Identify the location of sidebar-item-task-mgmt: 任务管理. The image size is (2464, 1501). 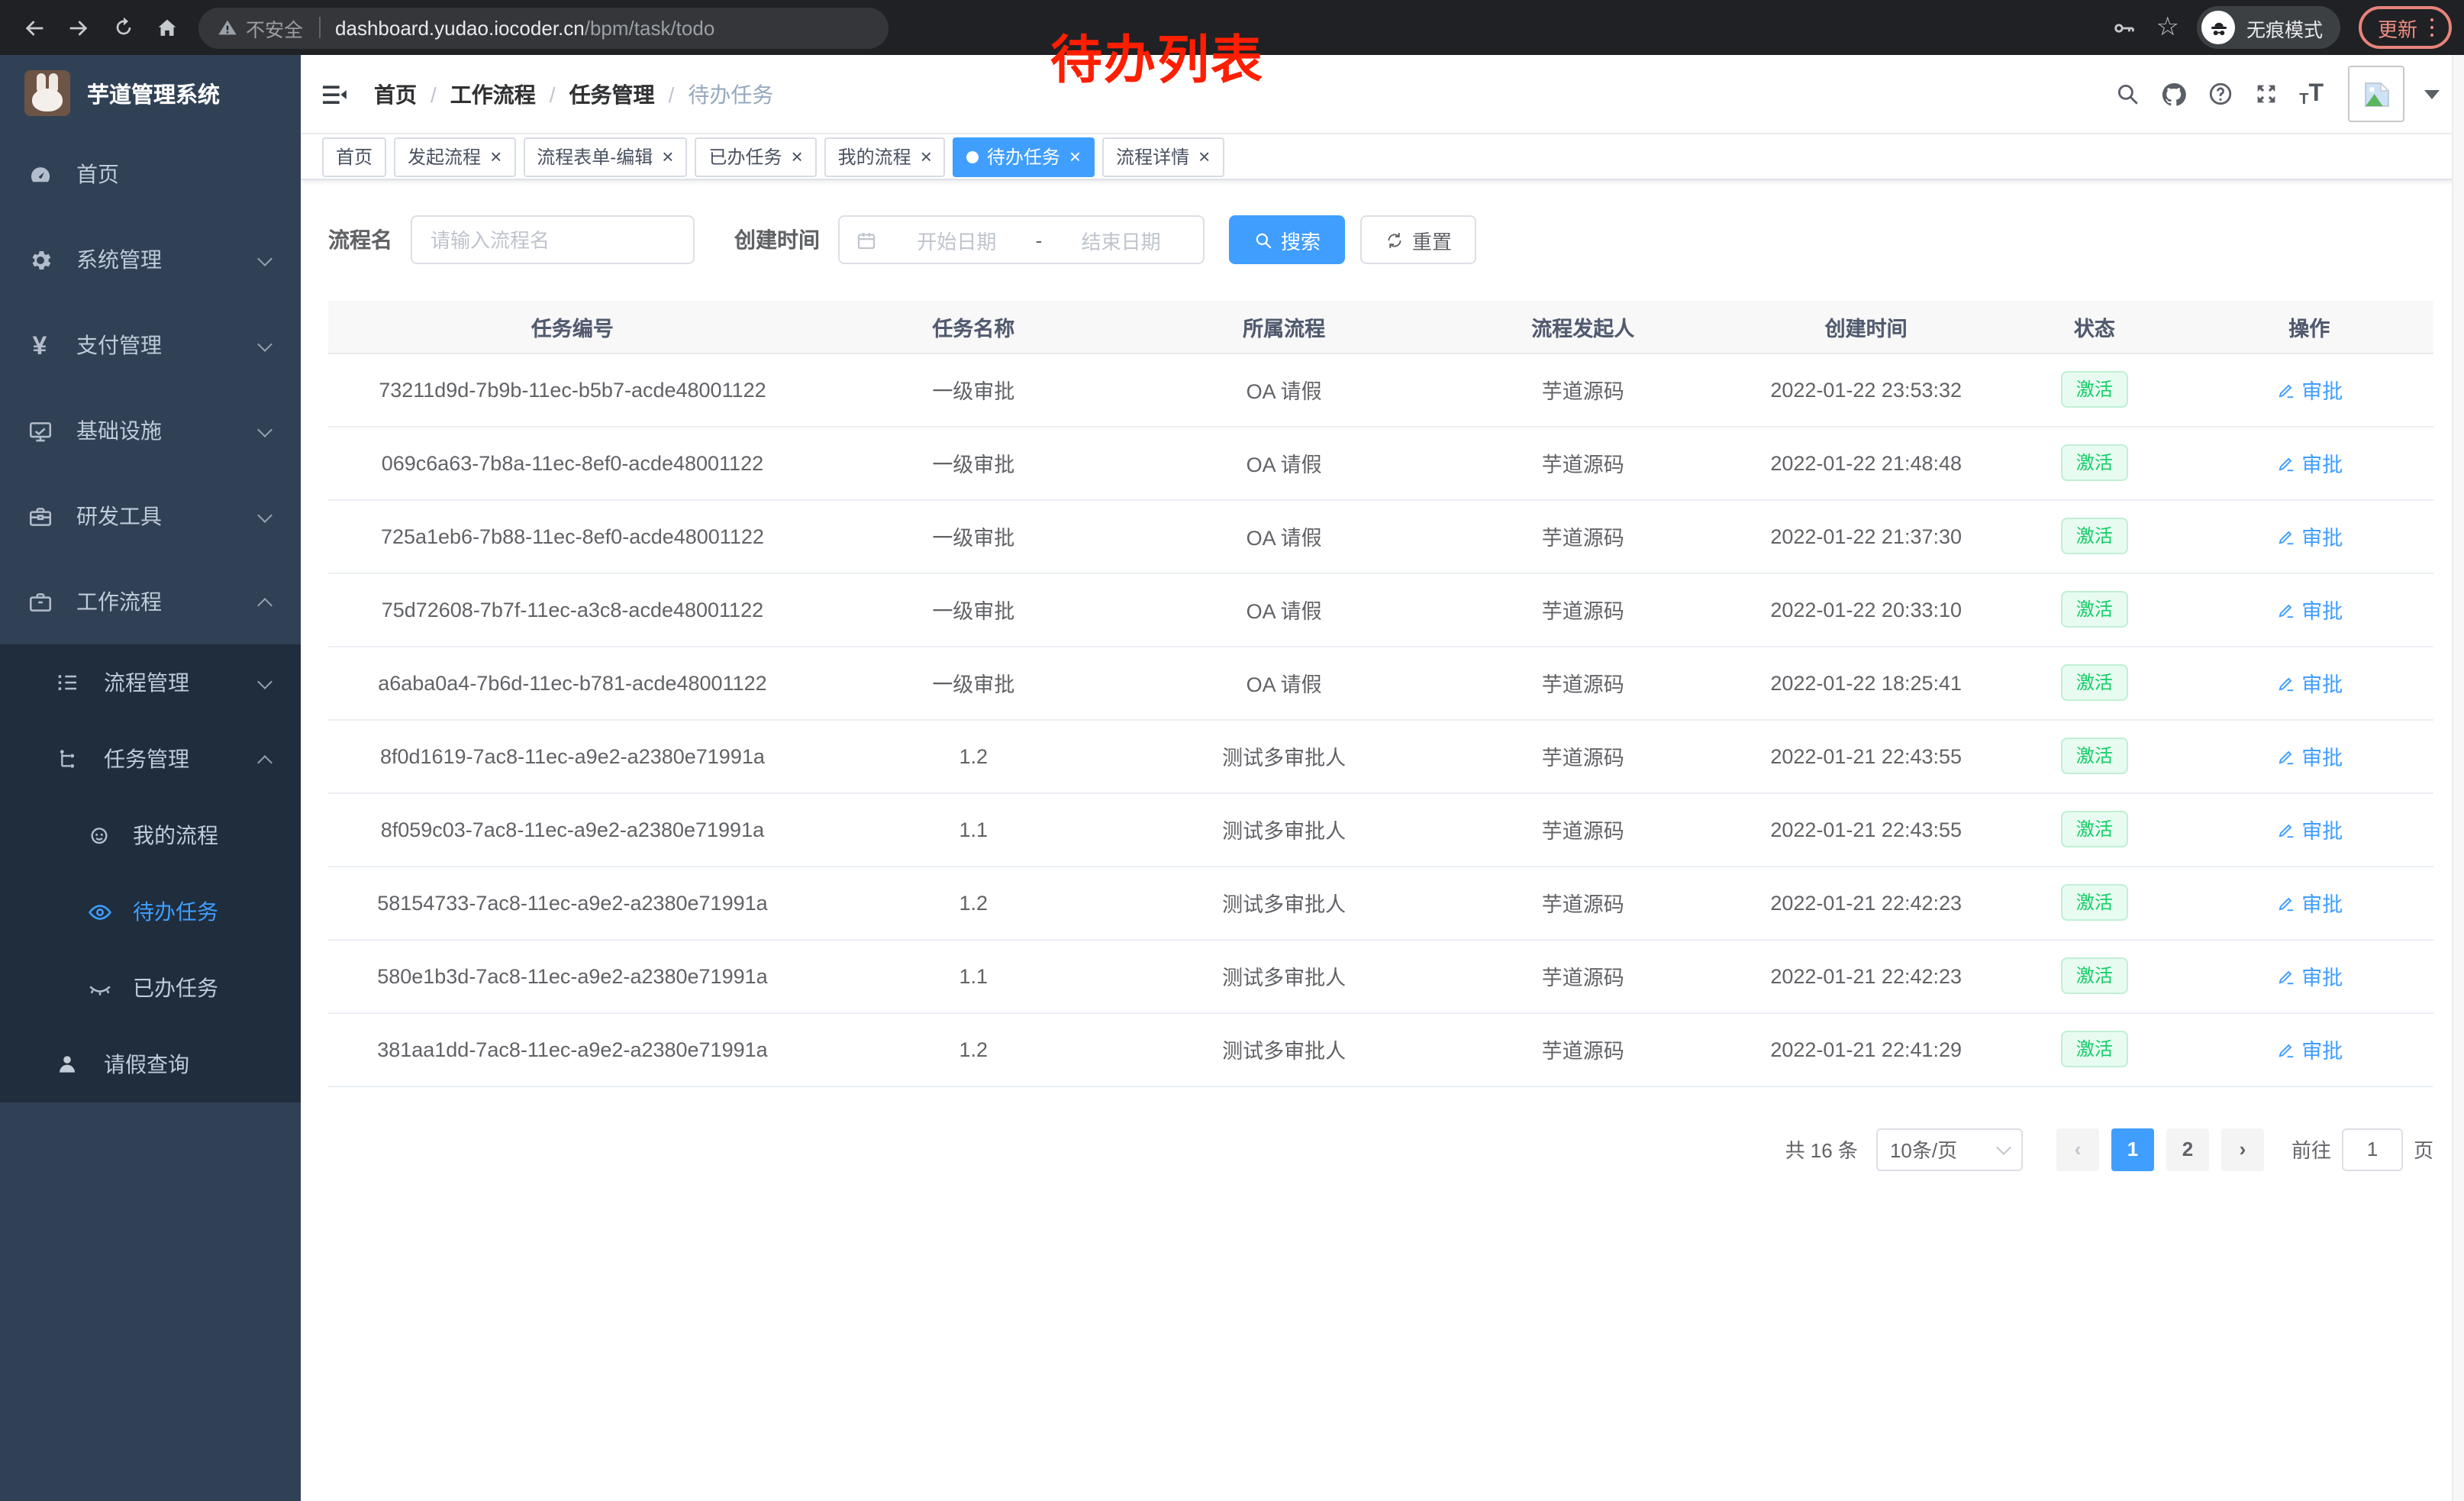
(151, 759).